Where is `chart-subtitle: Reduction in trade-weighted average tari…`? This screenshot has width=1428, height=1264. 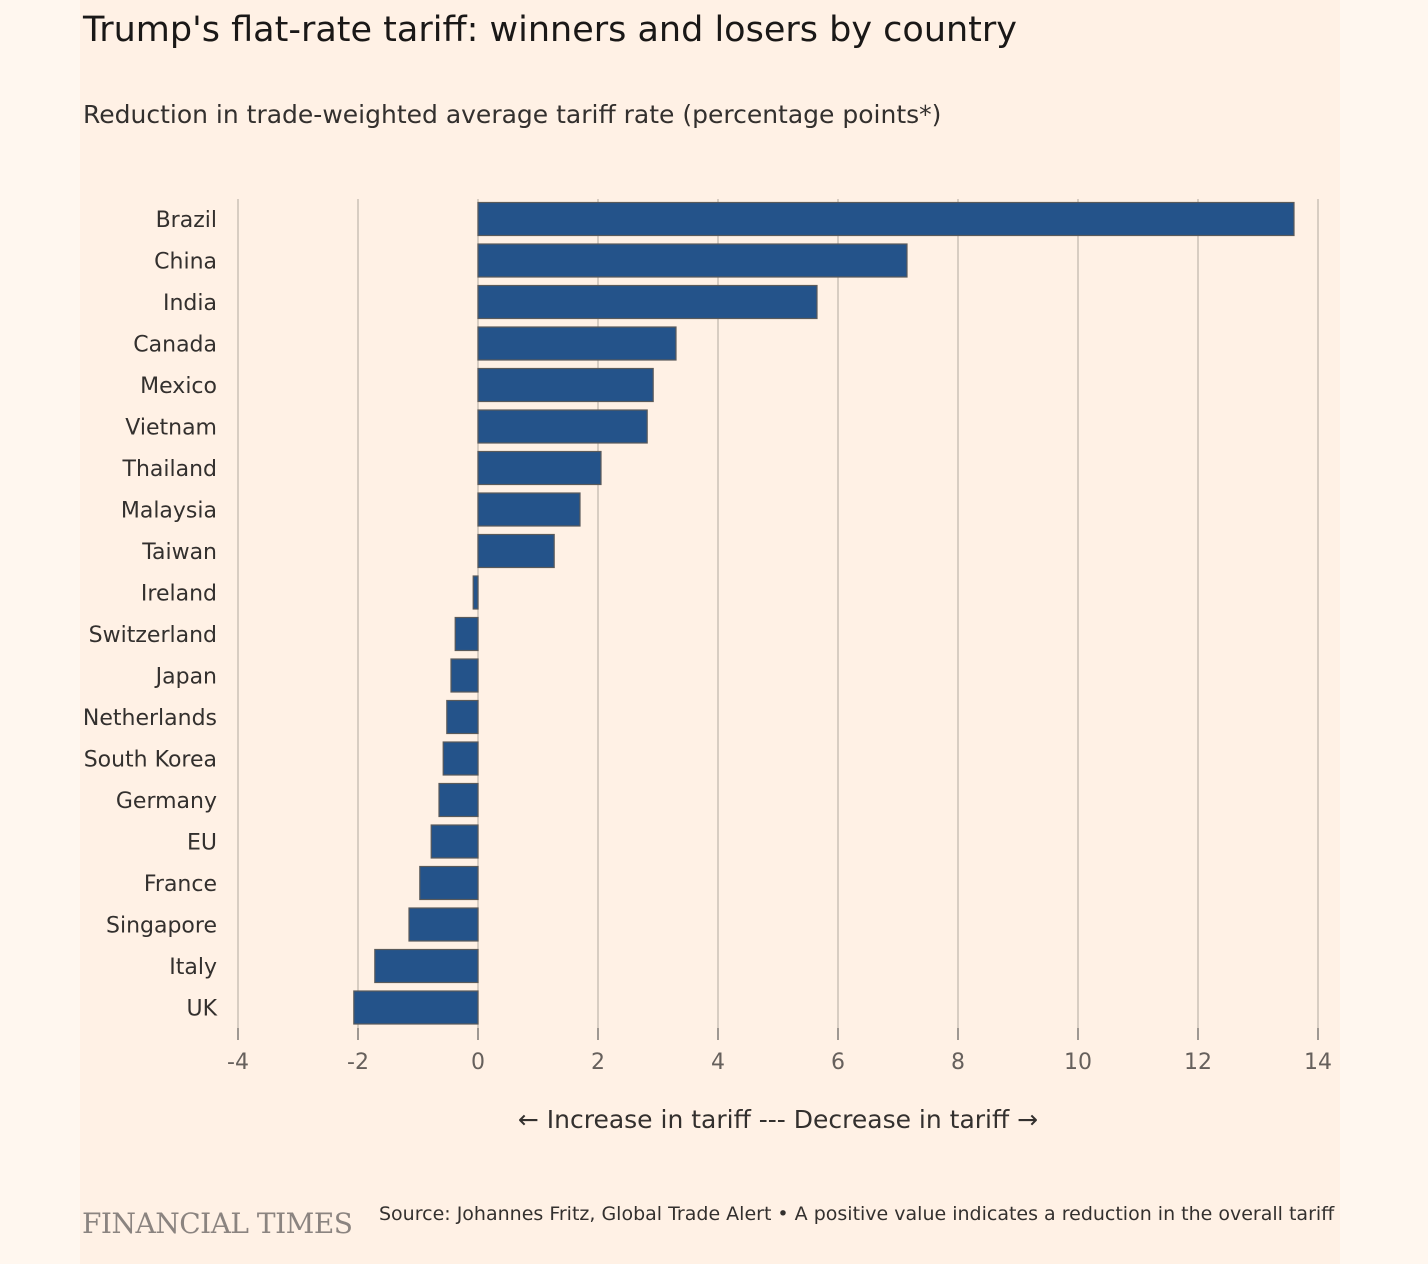
chart-subtitle: Reduction in trade-weighted average tari… is located at coordinates (512, 114).